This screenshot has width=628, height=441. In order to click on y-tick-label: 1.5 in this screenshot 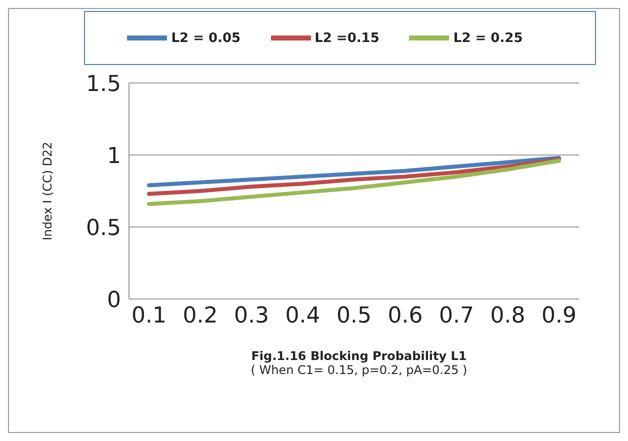, I will do `click(103, 84)`.